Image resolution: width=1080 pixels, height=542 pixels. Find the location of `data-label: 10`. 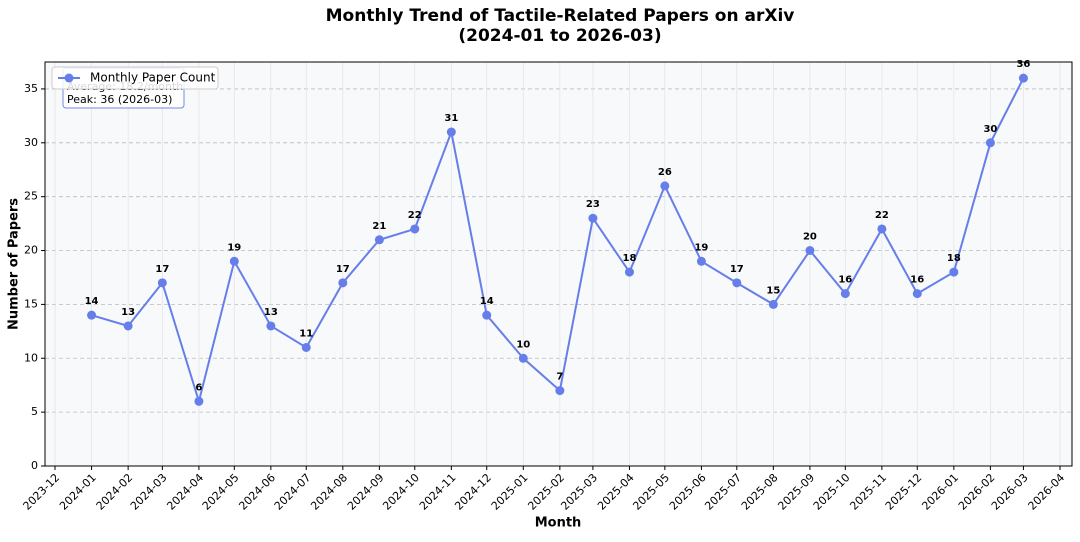

data-label: 10 is located at coordinates (523, 344).